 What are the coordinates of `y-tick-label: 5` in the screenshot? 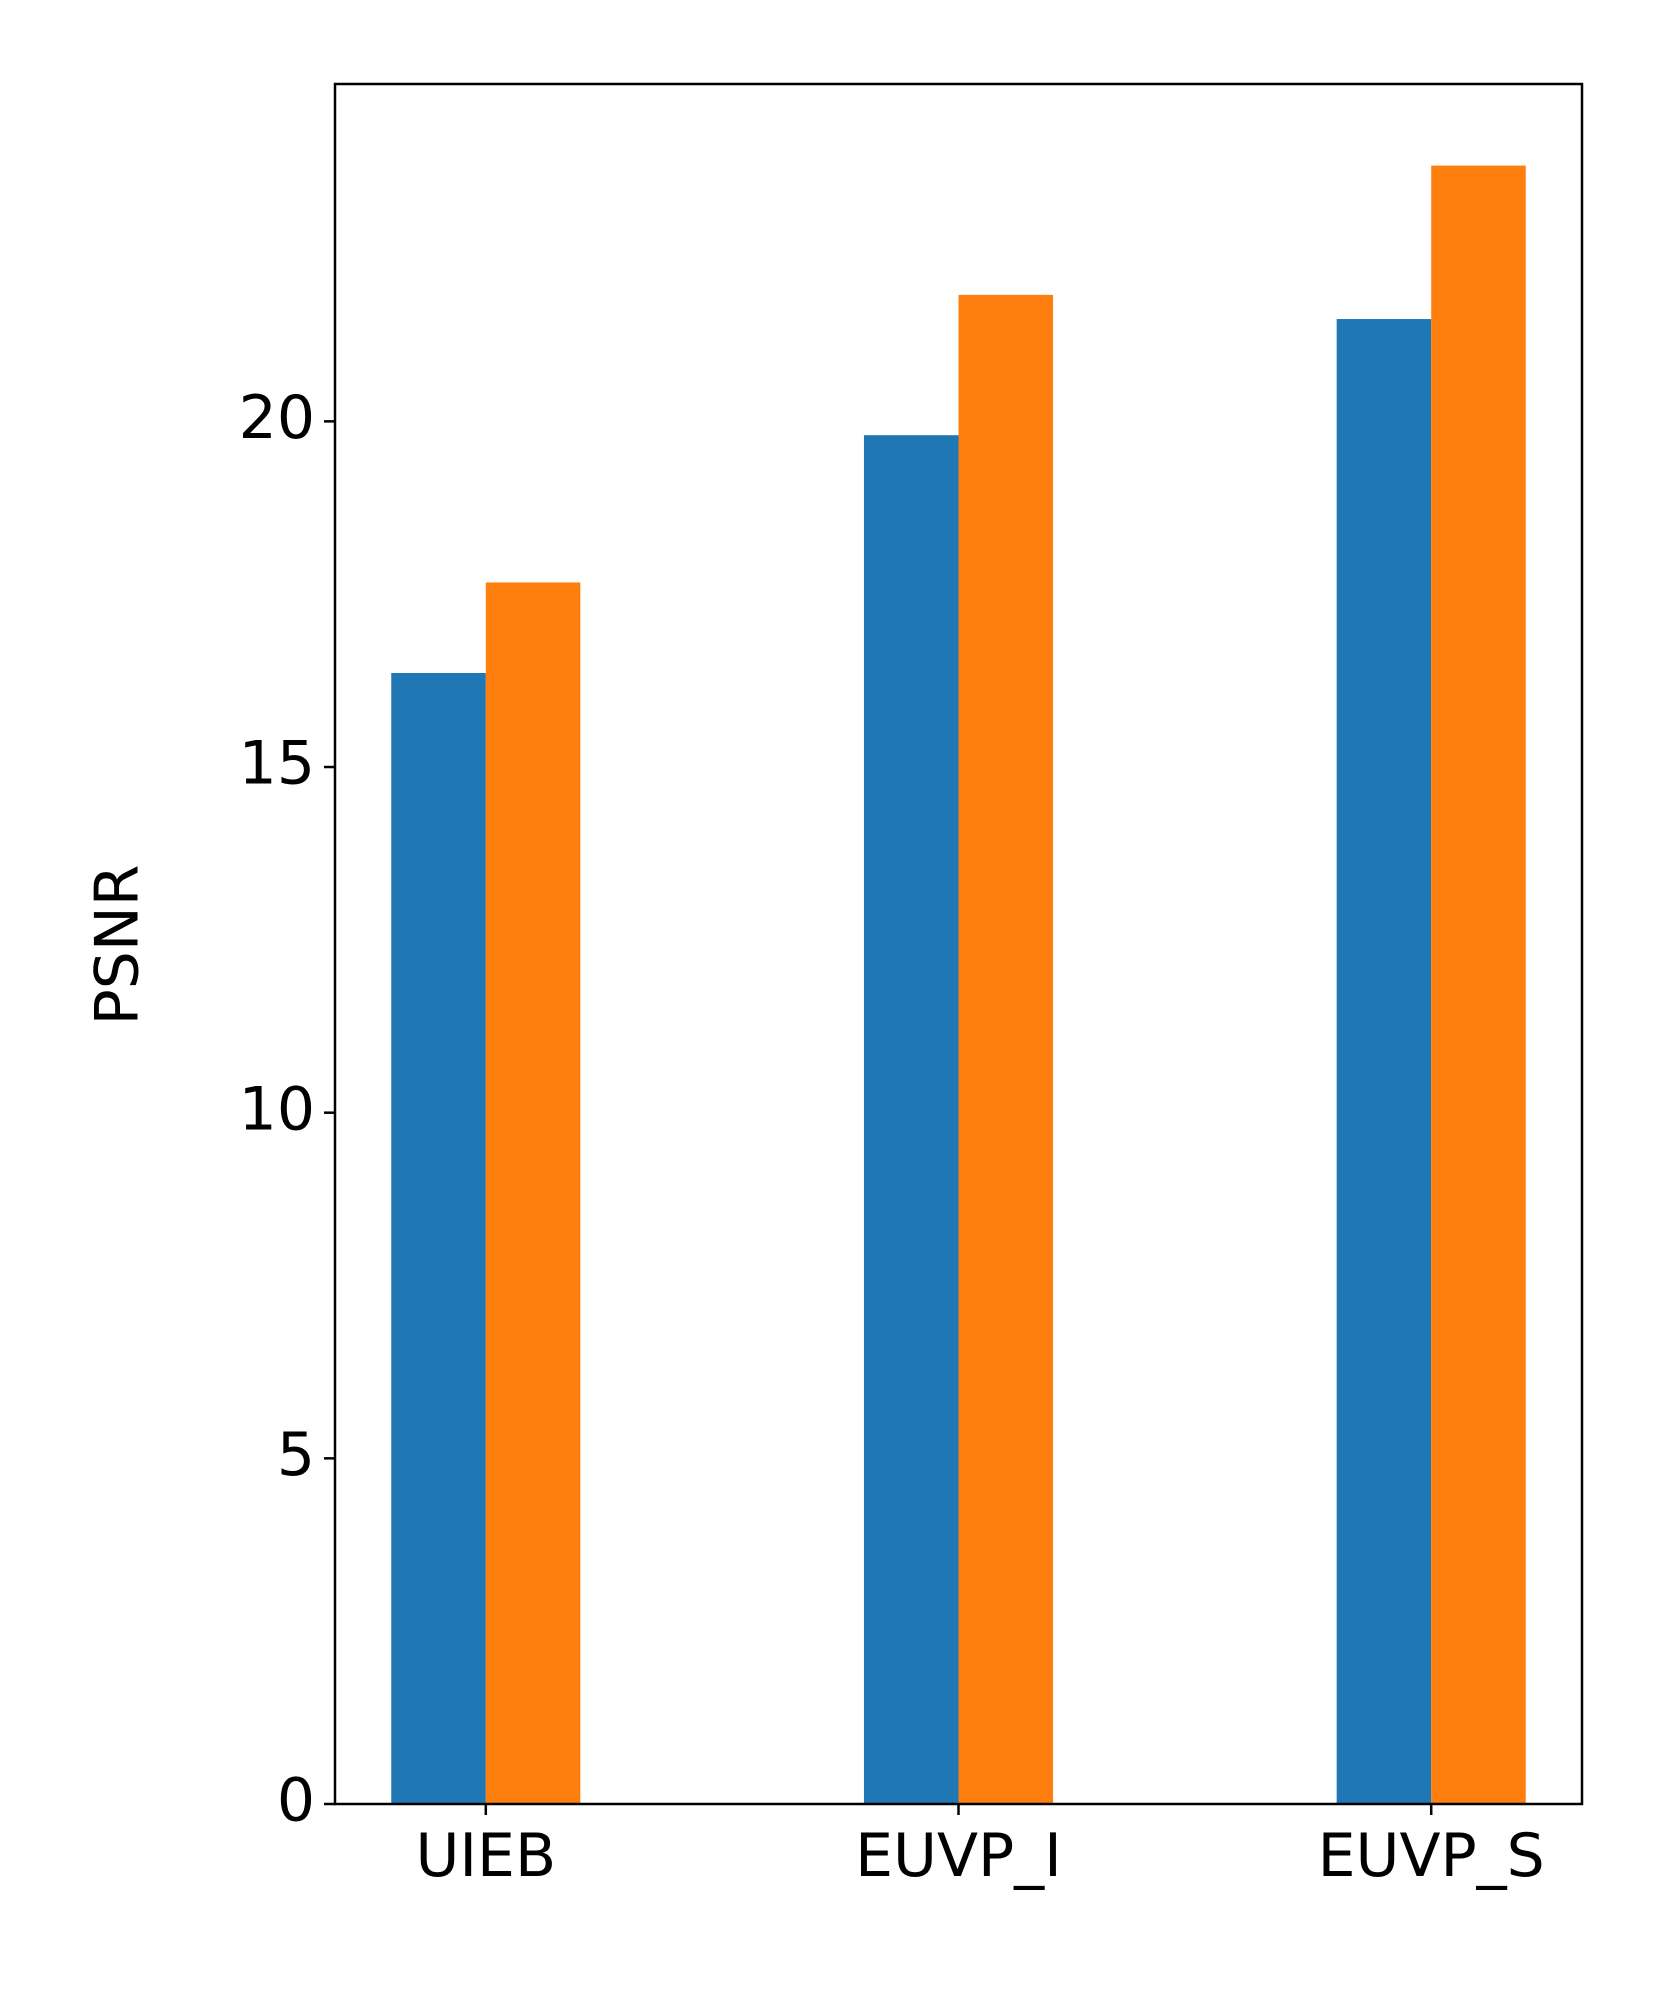 It's located at (296, 1455).